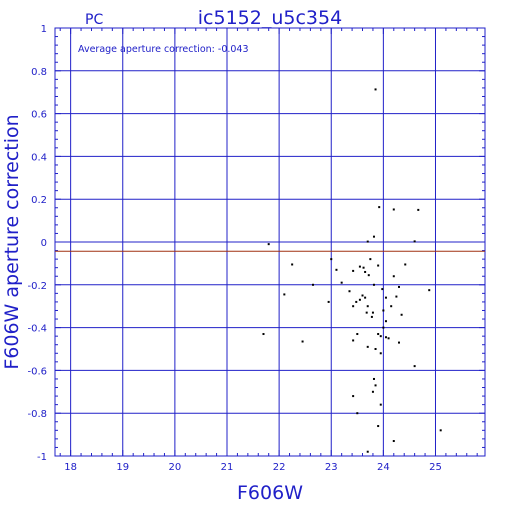 The height and width of the screenshot is (512, 512). Describe the element at coordinates (12, 241) in the screenshot. I see `y-axis-label: F606W aperture correction` at that location.